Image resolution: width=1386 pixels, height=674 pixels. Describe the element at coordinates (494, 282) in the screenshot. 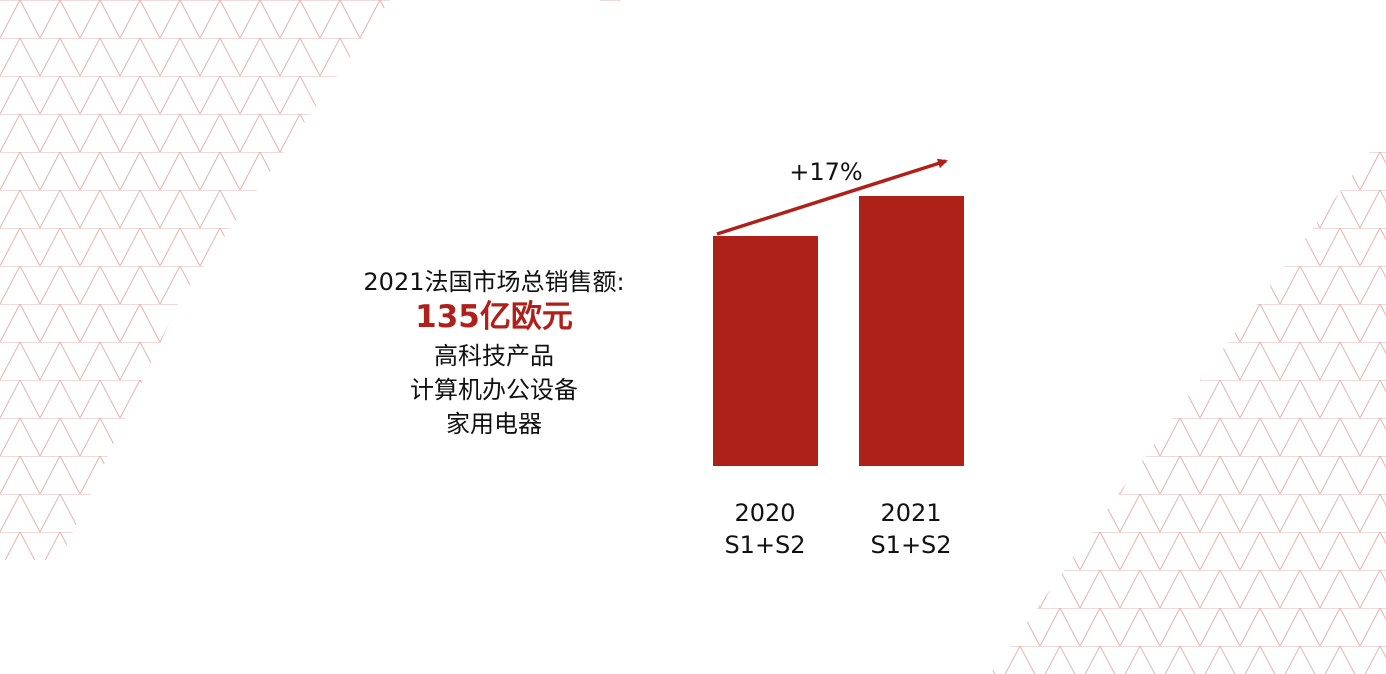

I see `summary-heading: 2021法国市场总销售额:` at that location.